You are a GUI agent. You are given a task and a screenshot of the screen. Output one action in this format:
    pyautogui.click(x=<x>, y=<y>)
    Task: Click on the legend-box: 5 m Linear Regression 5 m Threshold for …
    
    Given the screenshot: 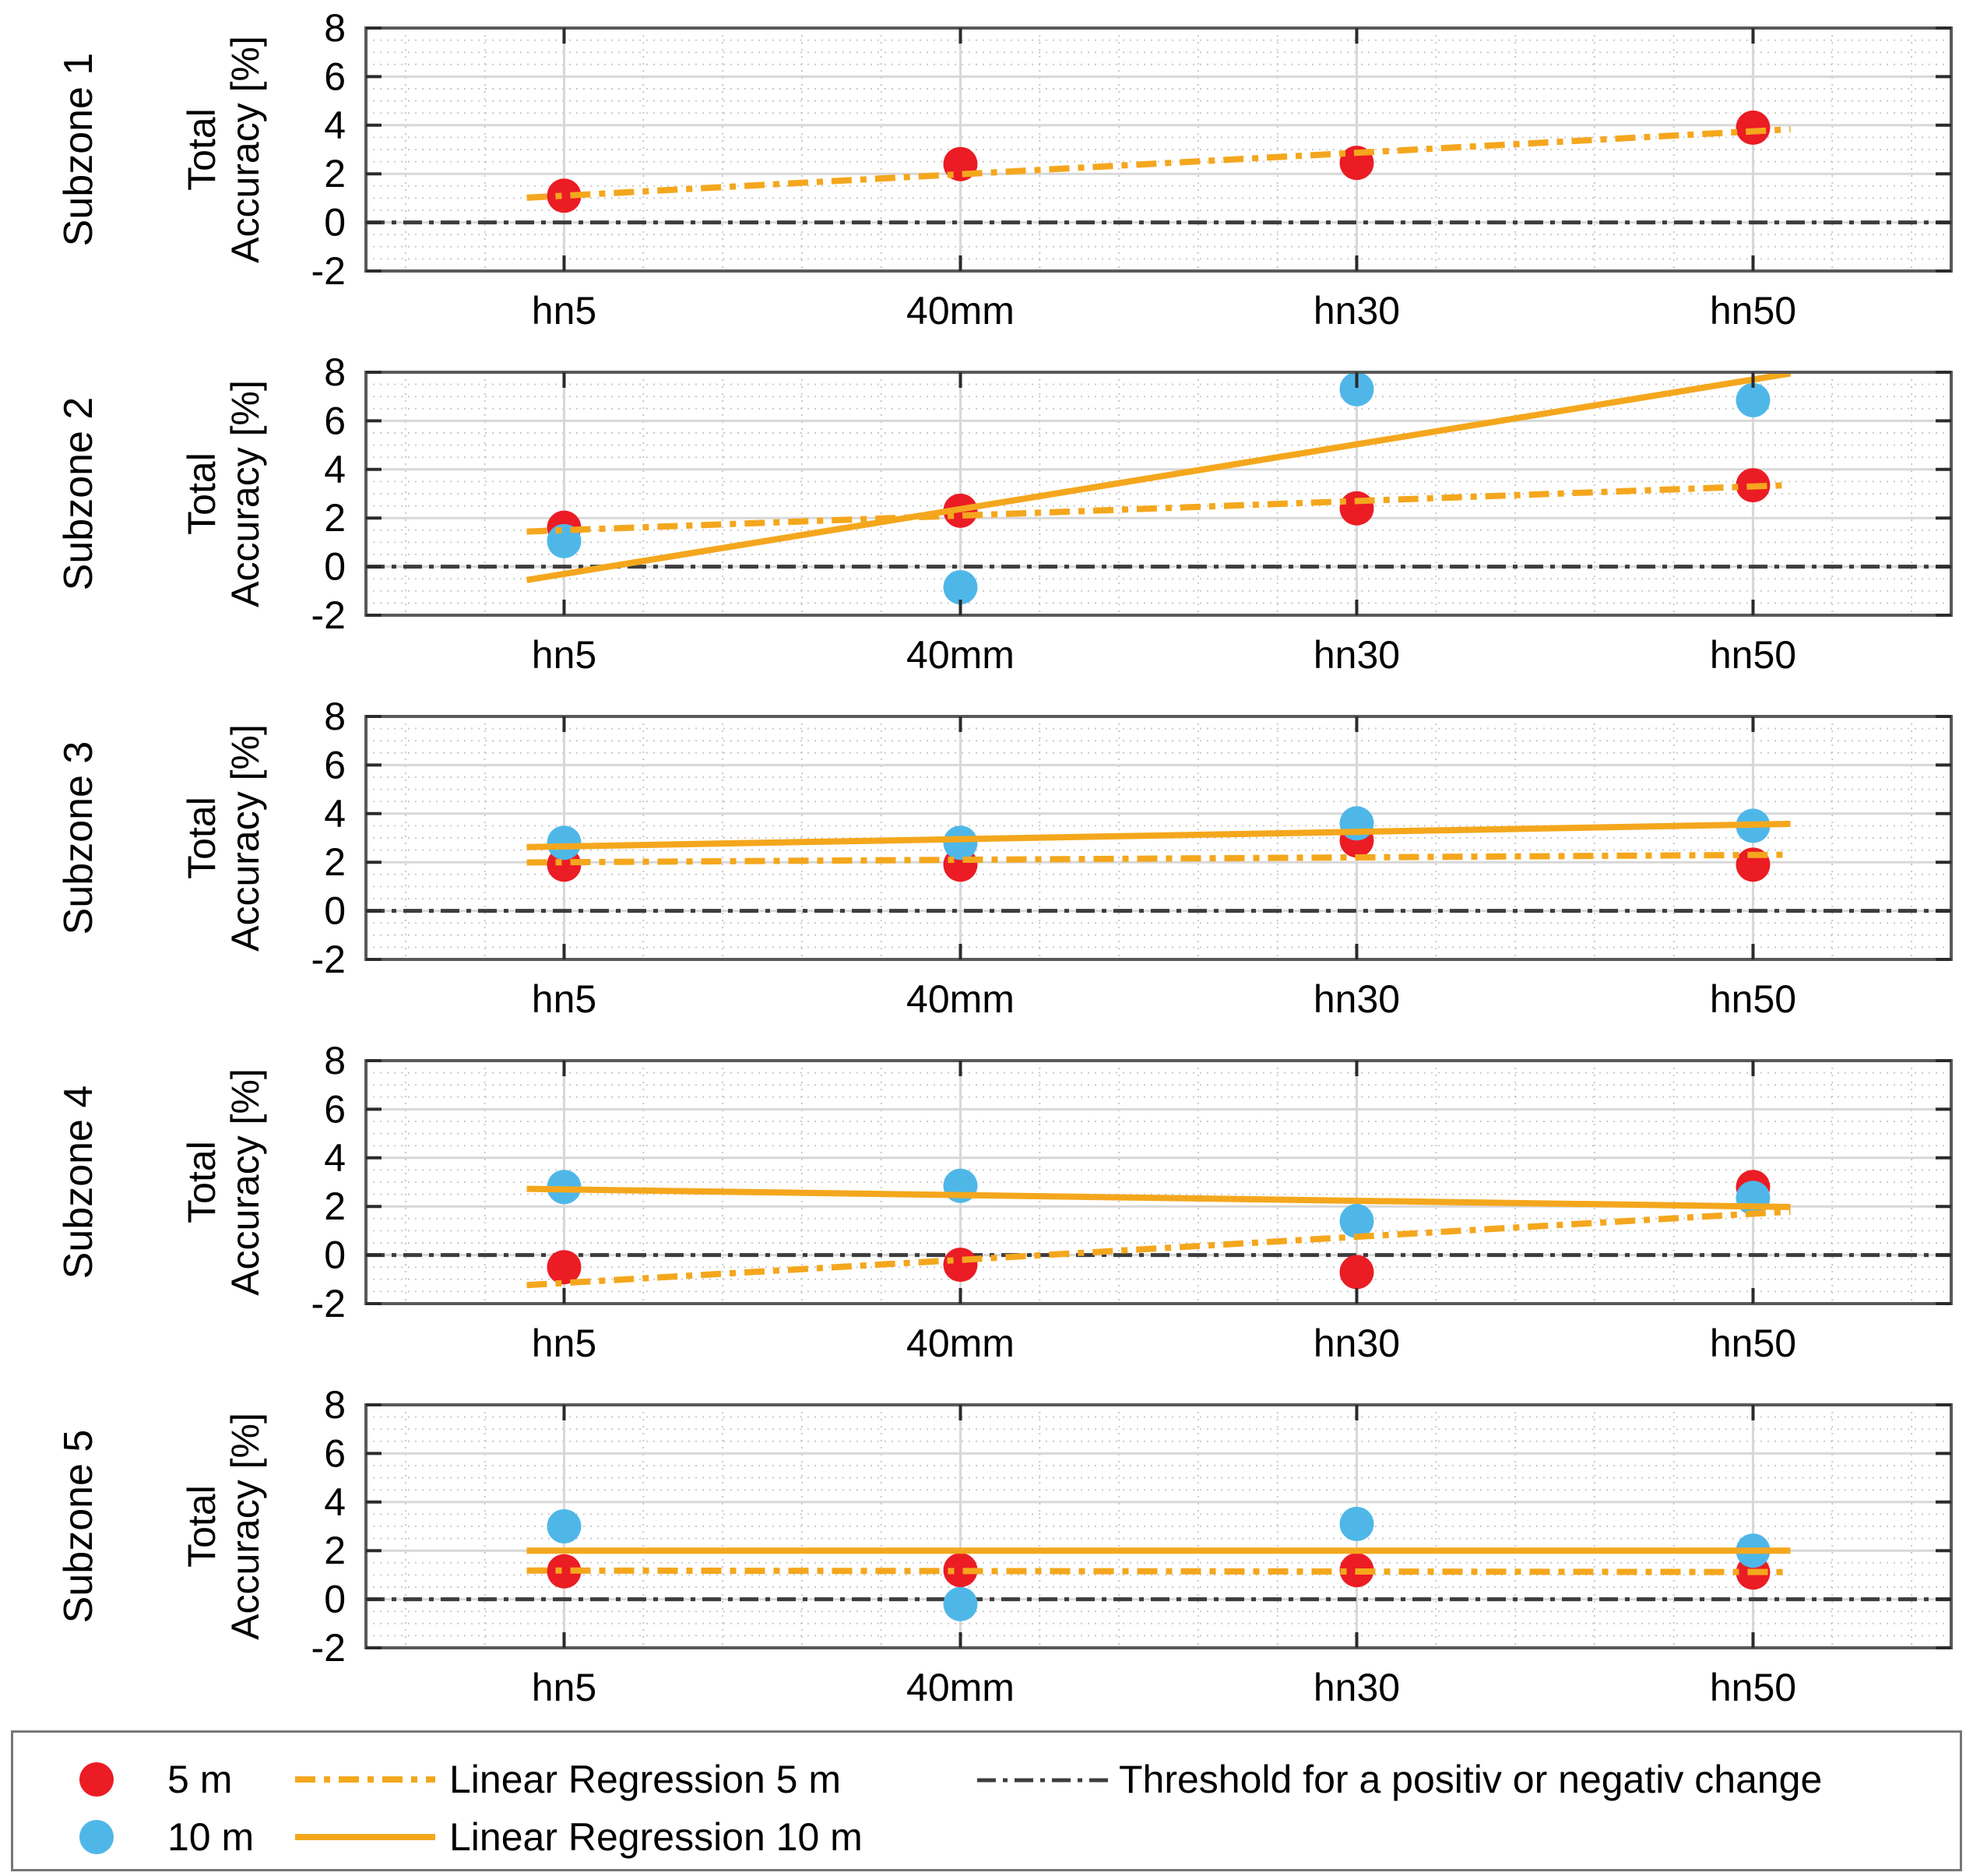 What is the action you would take?
    pyautogui.click(x=987, y=1800)
    